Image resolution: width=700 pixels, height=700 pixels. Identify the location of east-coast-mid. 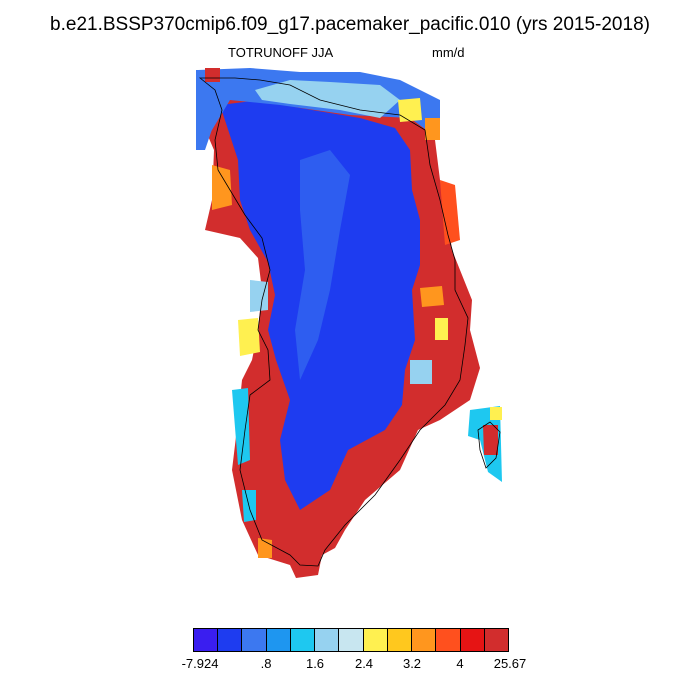
(450, 212).